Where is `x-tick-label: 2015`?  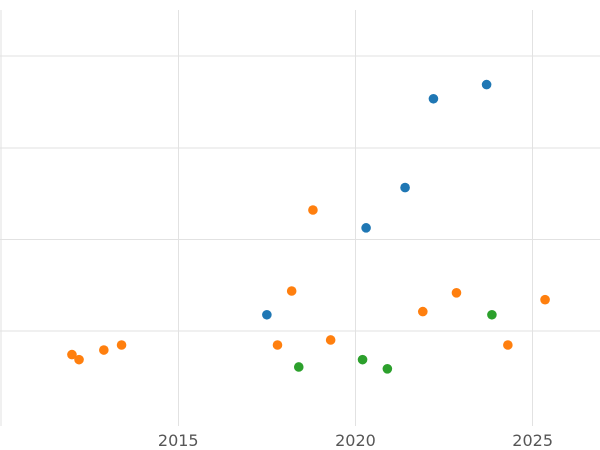
x-tick-label: 2015 is located at coordinates (178, 440).